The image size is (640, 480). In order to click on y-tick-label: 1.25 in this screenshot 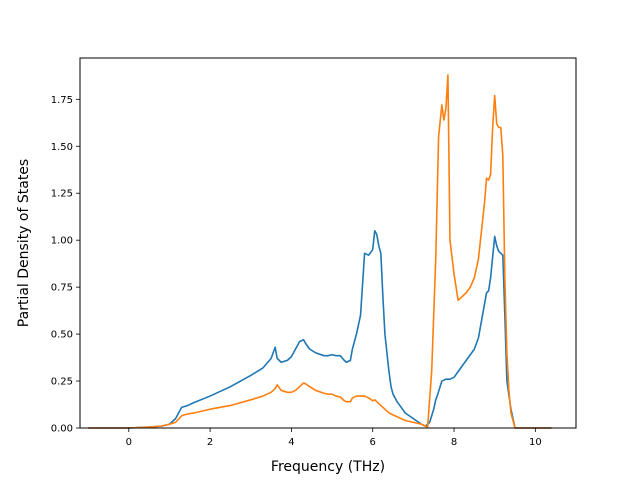, I will do `click(62, 194)`.